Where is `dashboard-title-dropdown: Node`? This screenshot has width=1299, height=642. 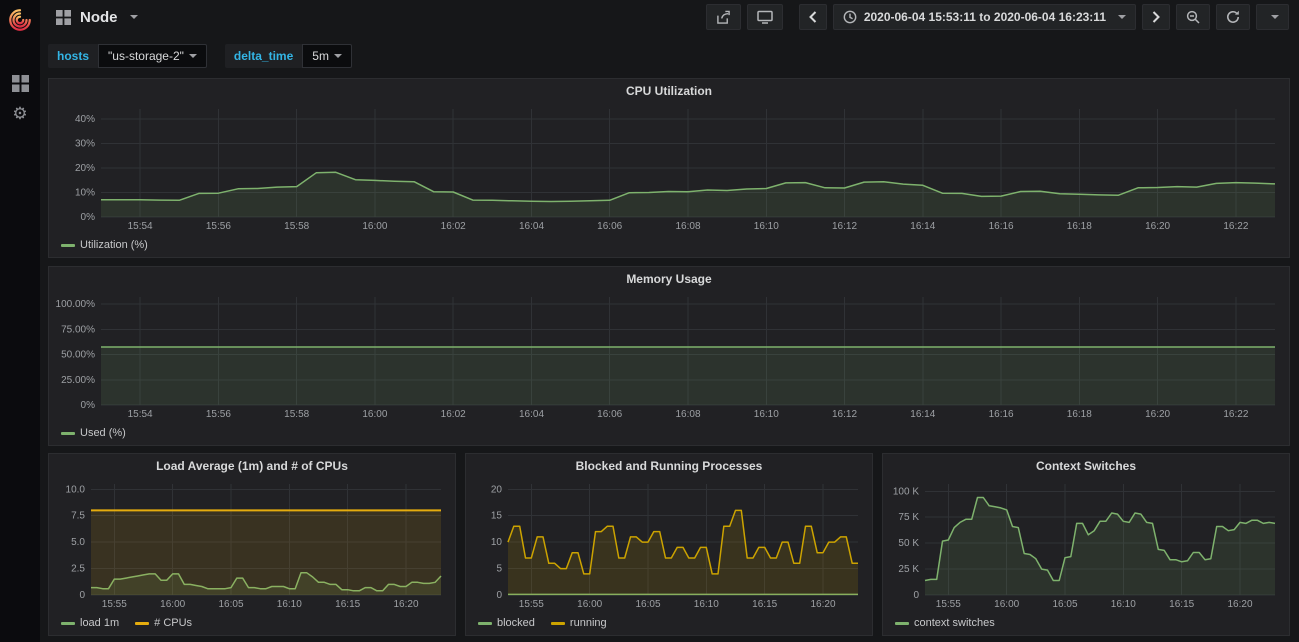 dashboard-title-dropdown: Node is located at coordinates (97, 17).